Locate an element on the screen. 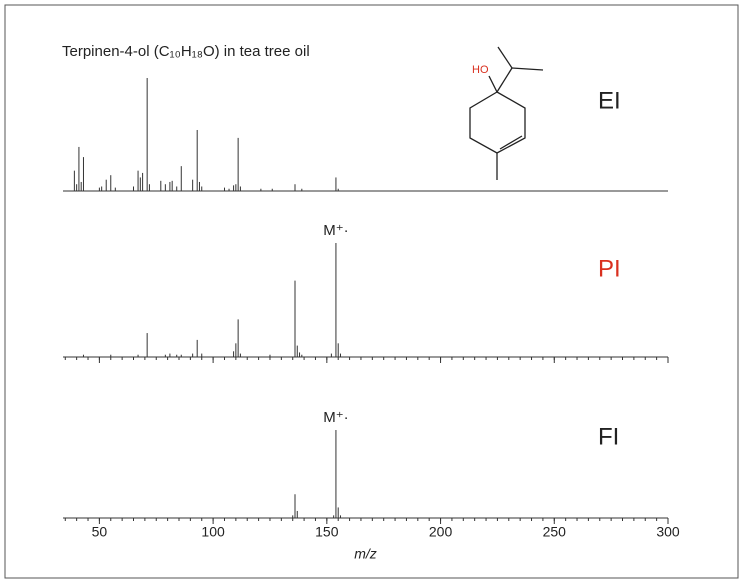  panel-label: PI is located at coordinates (609, 268).